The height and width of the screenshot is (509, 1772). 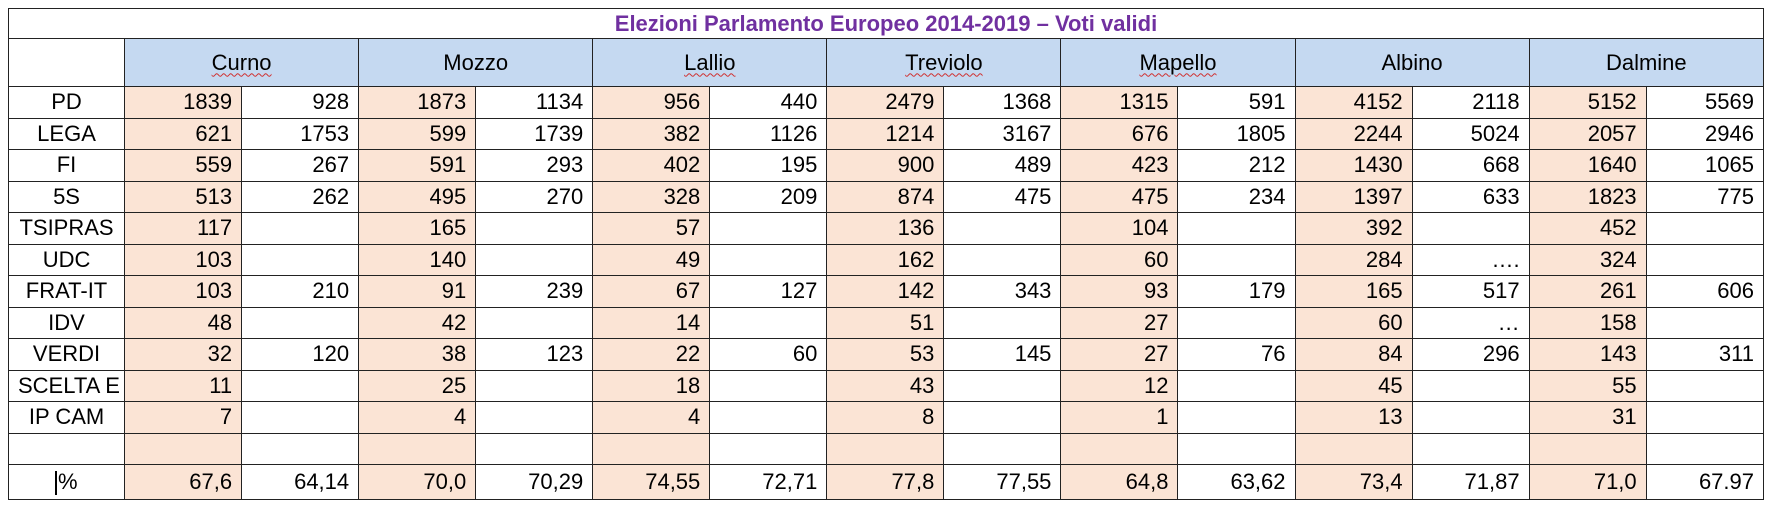 What do you see at coordinates (1119, 385) in the screenshot?
I see `votes-2014-cell: 12` at bounding box center [1119, 385].